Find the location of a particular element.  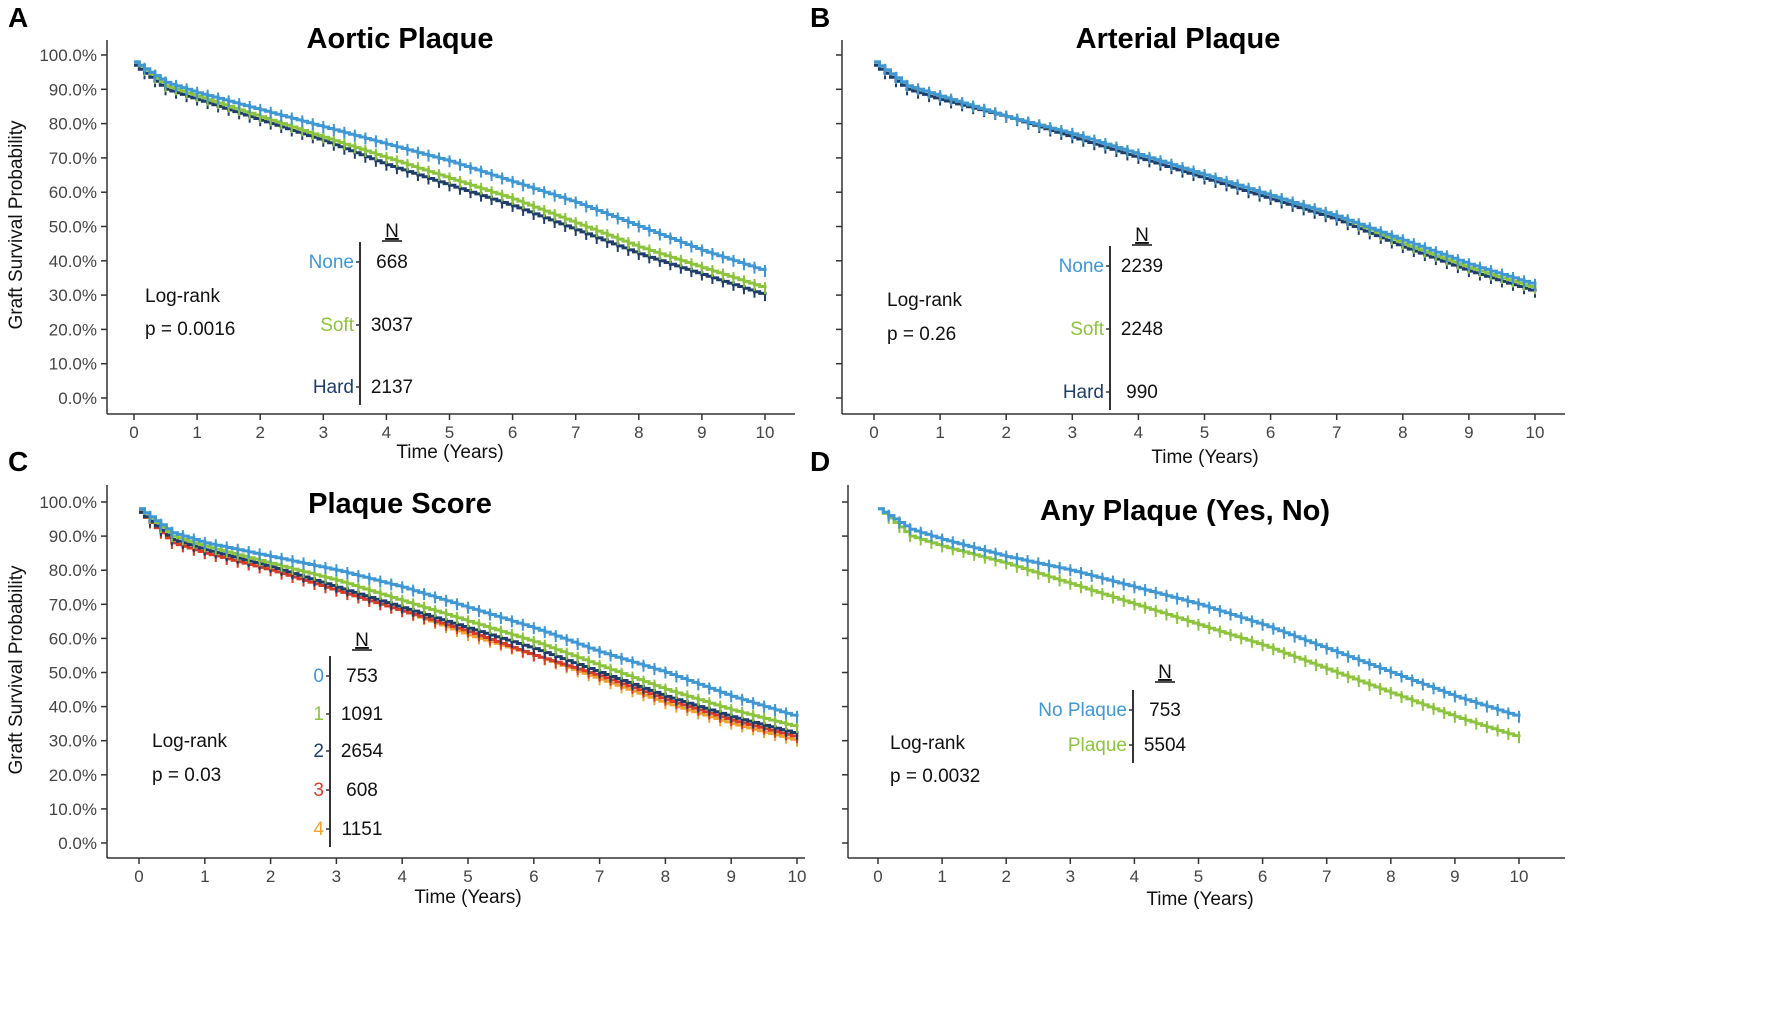

legend-group-label: 2 is located at coordinates (318, 751).